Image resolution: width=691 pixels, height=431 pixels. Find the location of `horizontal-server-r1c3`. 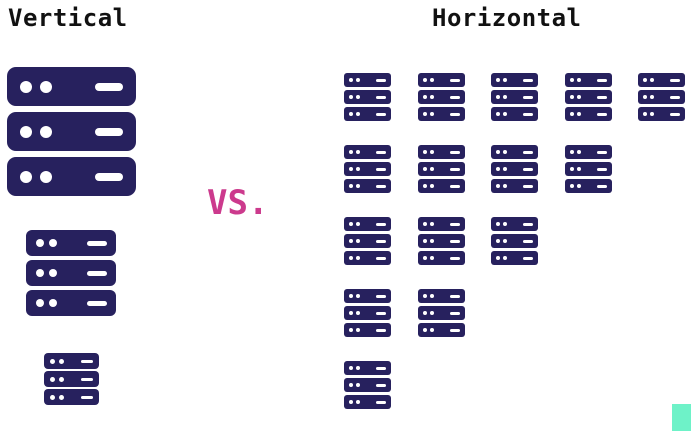

horizontal-server-r1c3 is located at coordinates (514, 97).